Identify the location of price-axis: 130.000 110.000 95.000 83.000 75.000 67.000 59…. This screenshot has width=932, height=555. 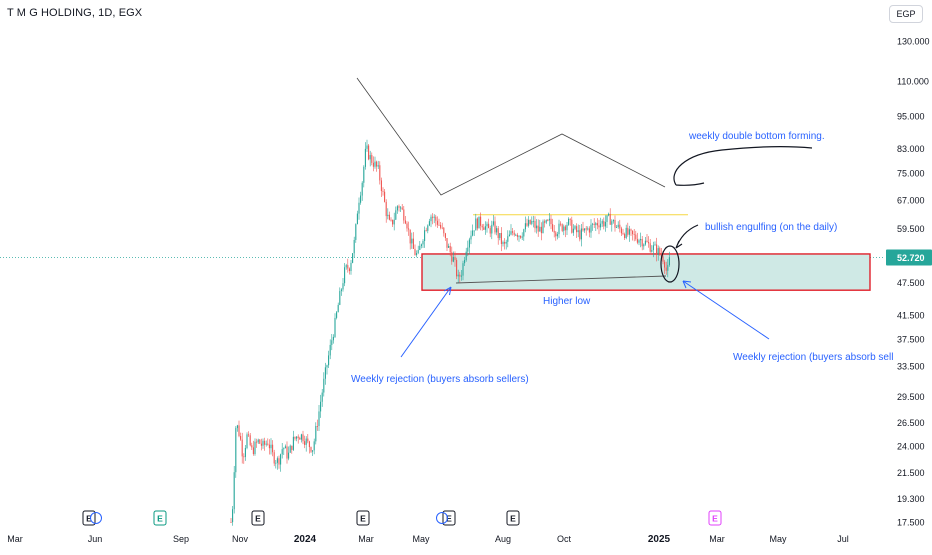
(909, 282).